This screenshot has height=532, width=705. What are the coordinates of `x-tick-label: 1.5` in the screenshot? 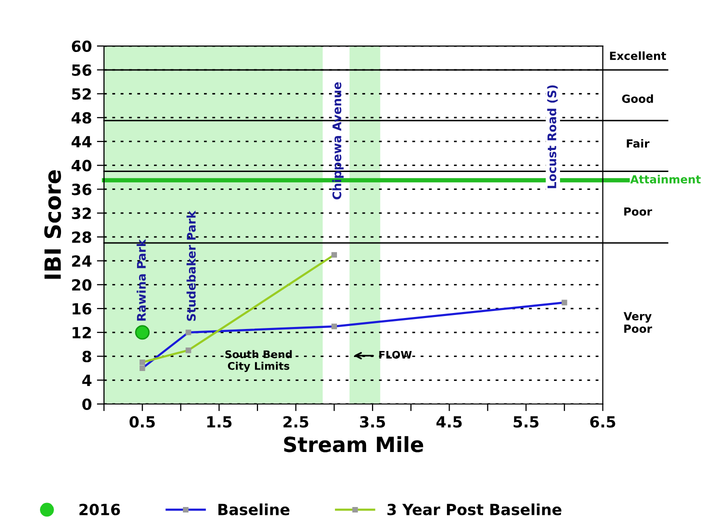 It's located at (219, 422).